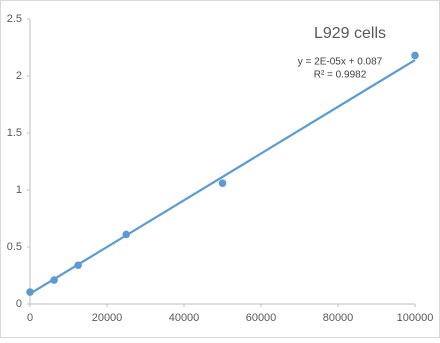 The height and width of the screenshot is (343, 440). Describe the element at coordinates (350, 33) in the screenshot. I see `chart-title: L929 cells` at that location.